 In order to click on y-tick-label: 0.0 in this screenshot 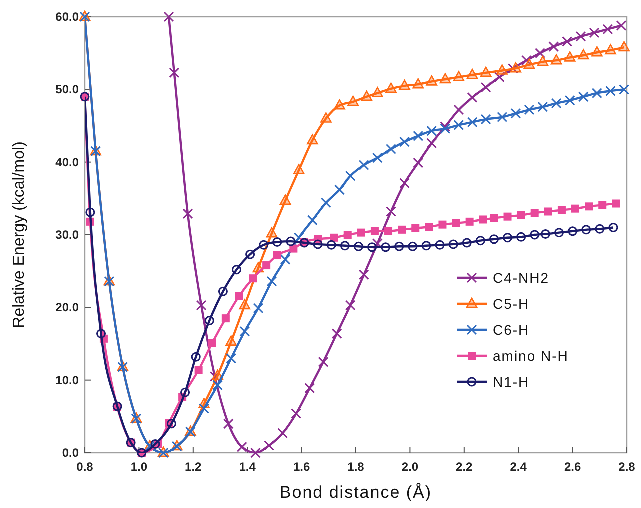, I will do `click(71, 453)`.